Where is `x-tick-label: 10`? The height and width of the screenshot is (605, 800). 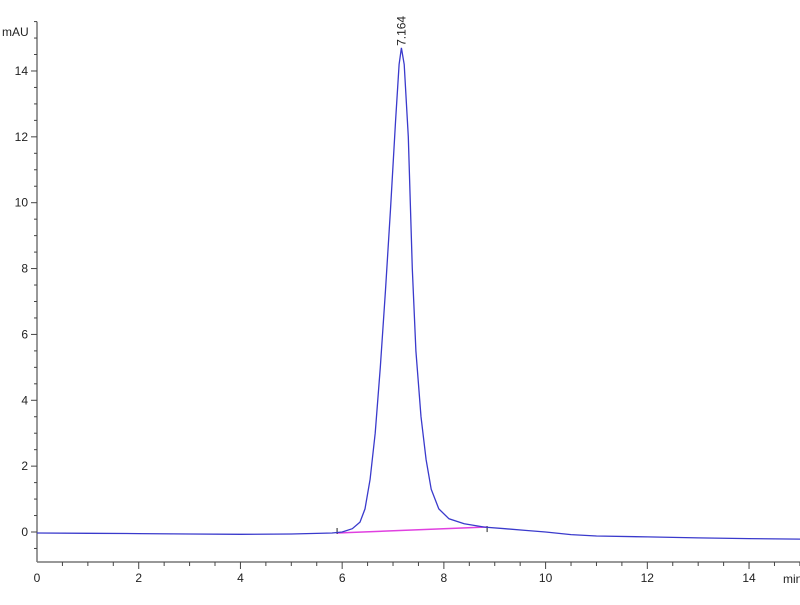 x-tick-label: 10 is located at coordinates (546, 578).